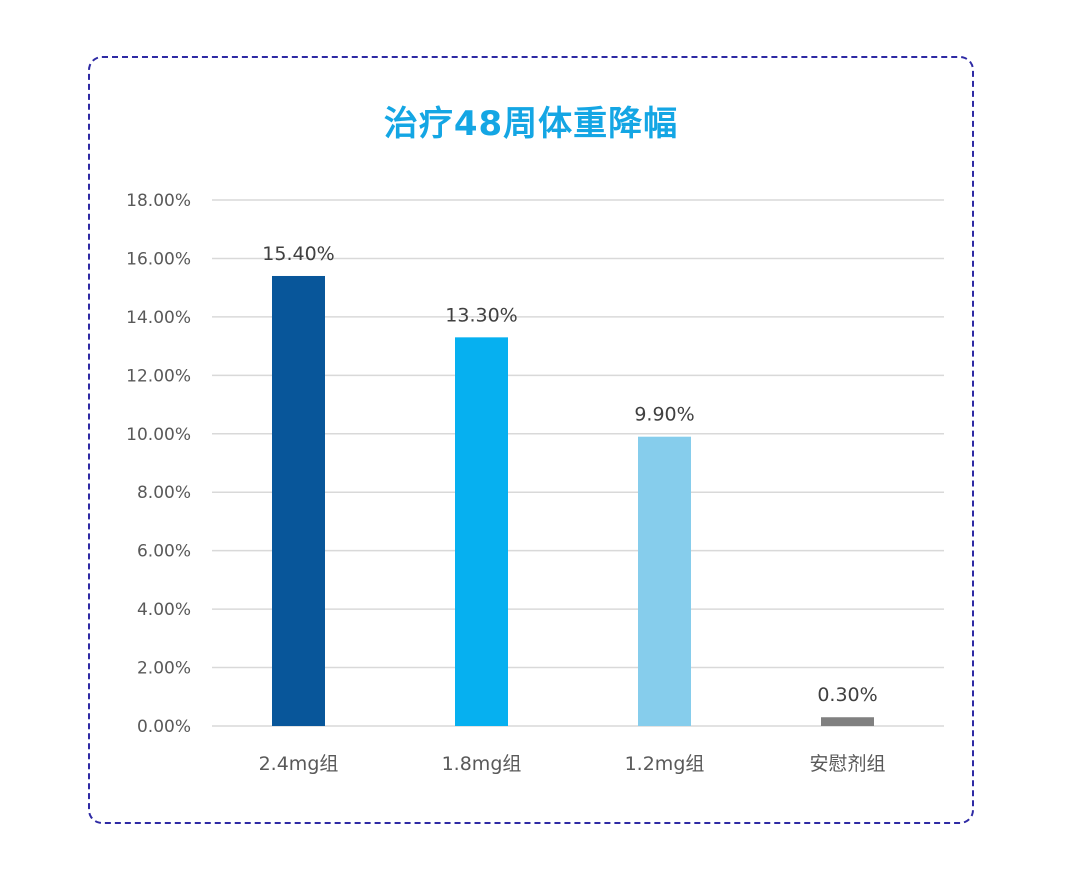 The image size is (1080, 883). I want to click on y-tick-label: 0.00%, so click(164, 727).